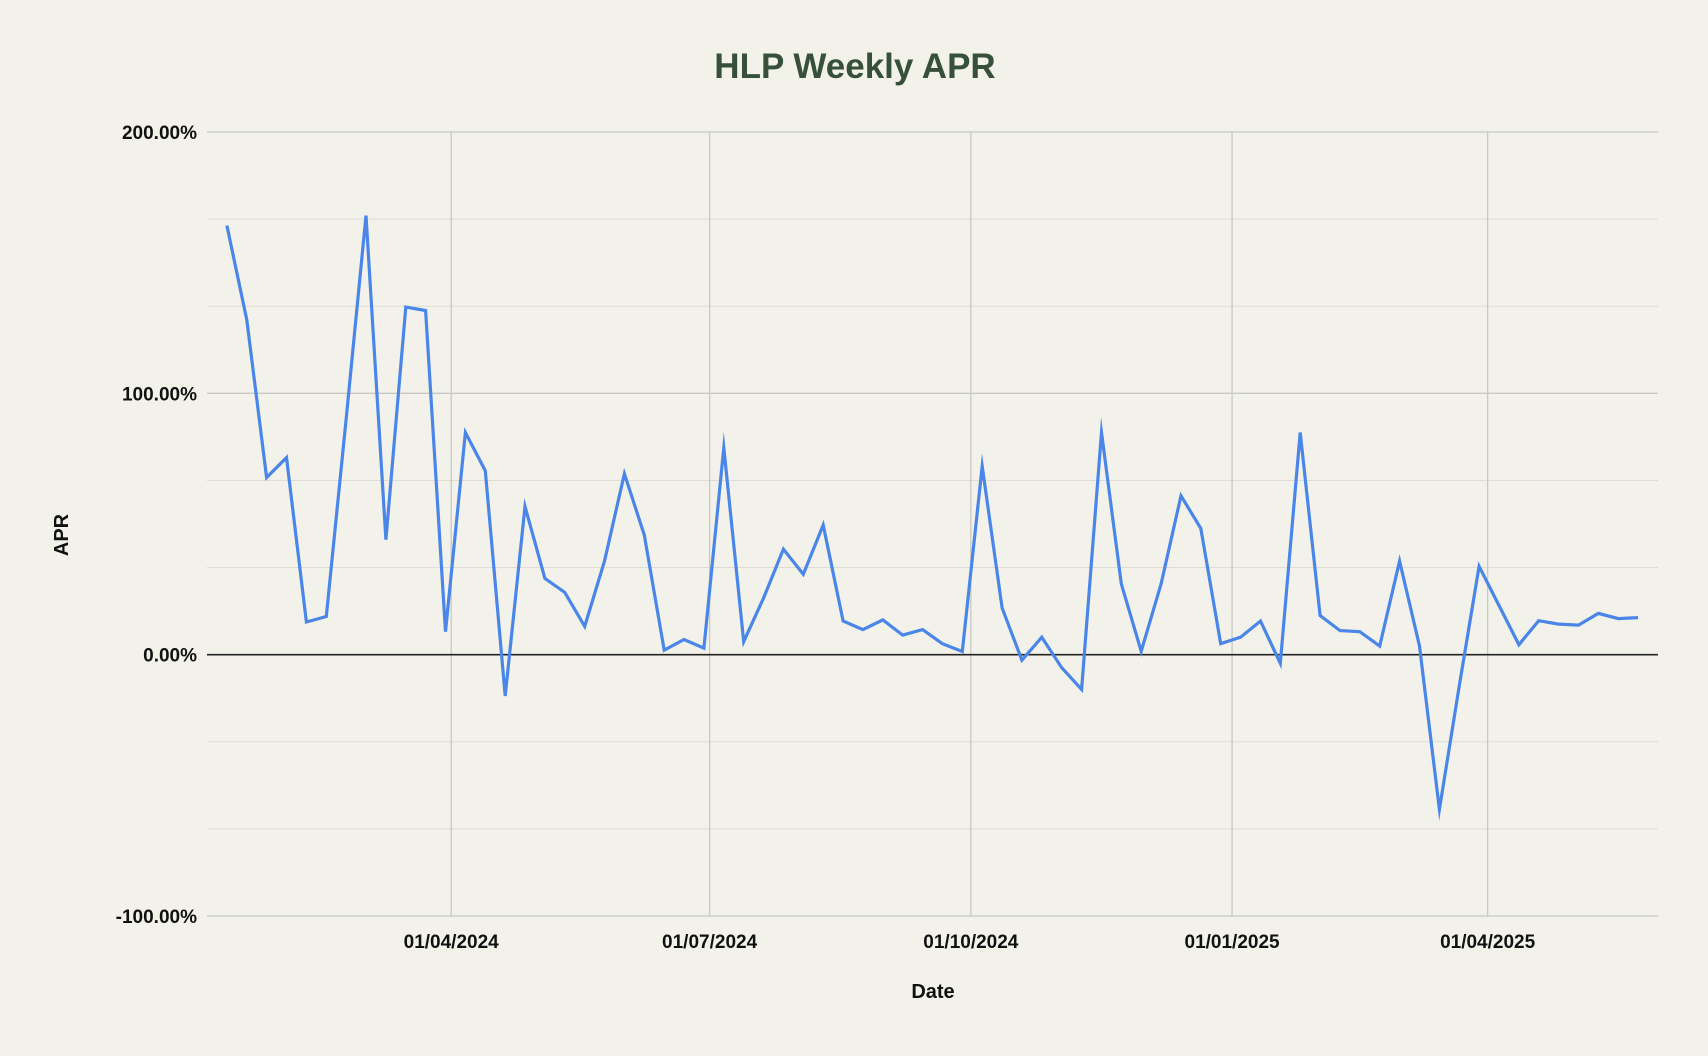  I want to click on y-tick-label: -100.00%, so click(156, 917).